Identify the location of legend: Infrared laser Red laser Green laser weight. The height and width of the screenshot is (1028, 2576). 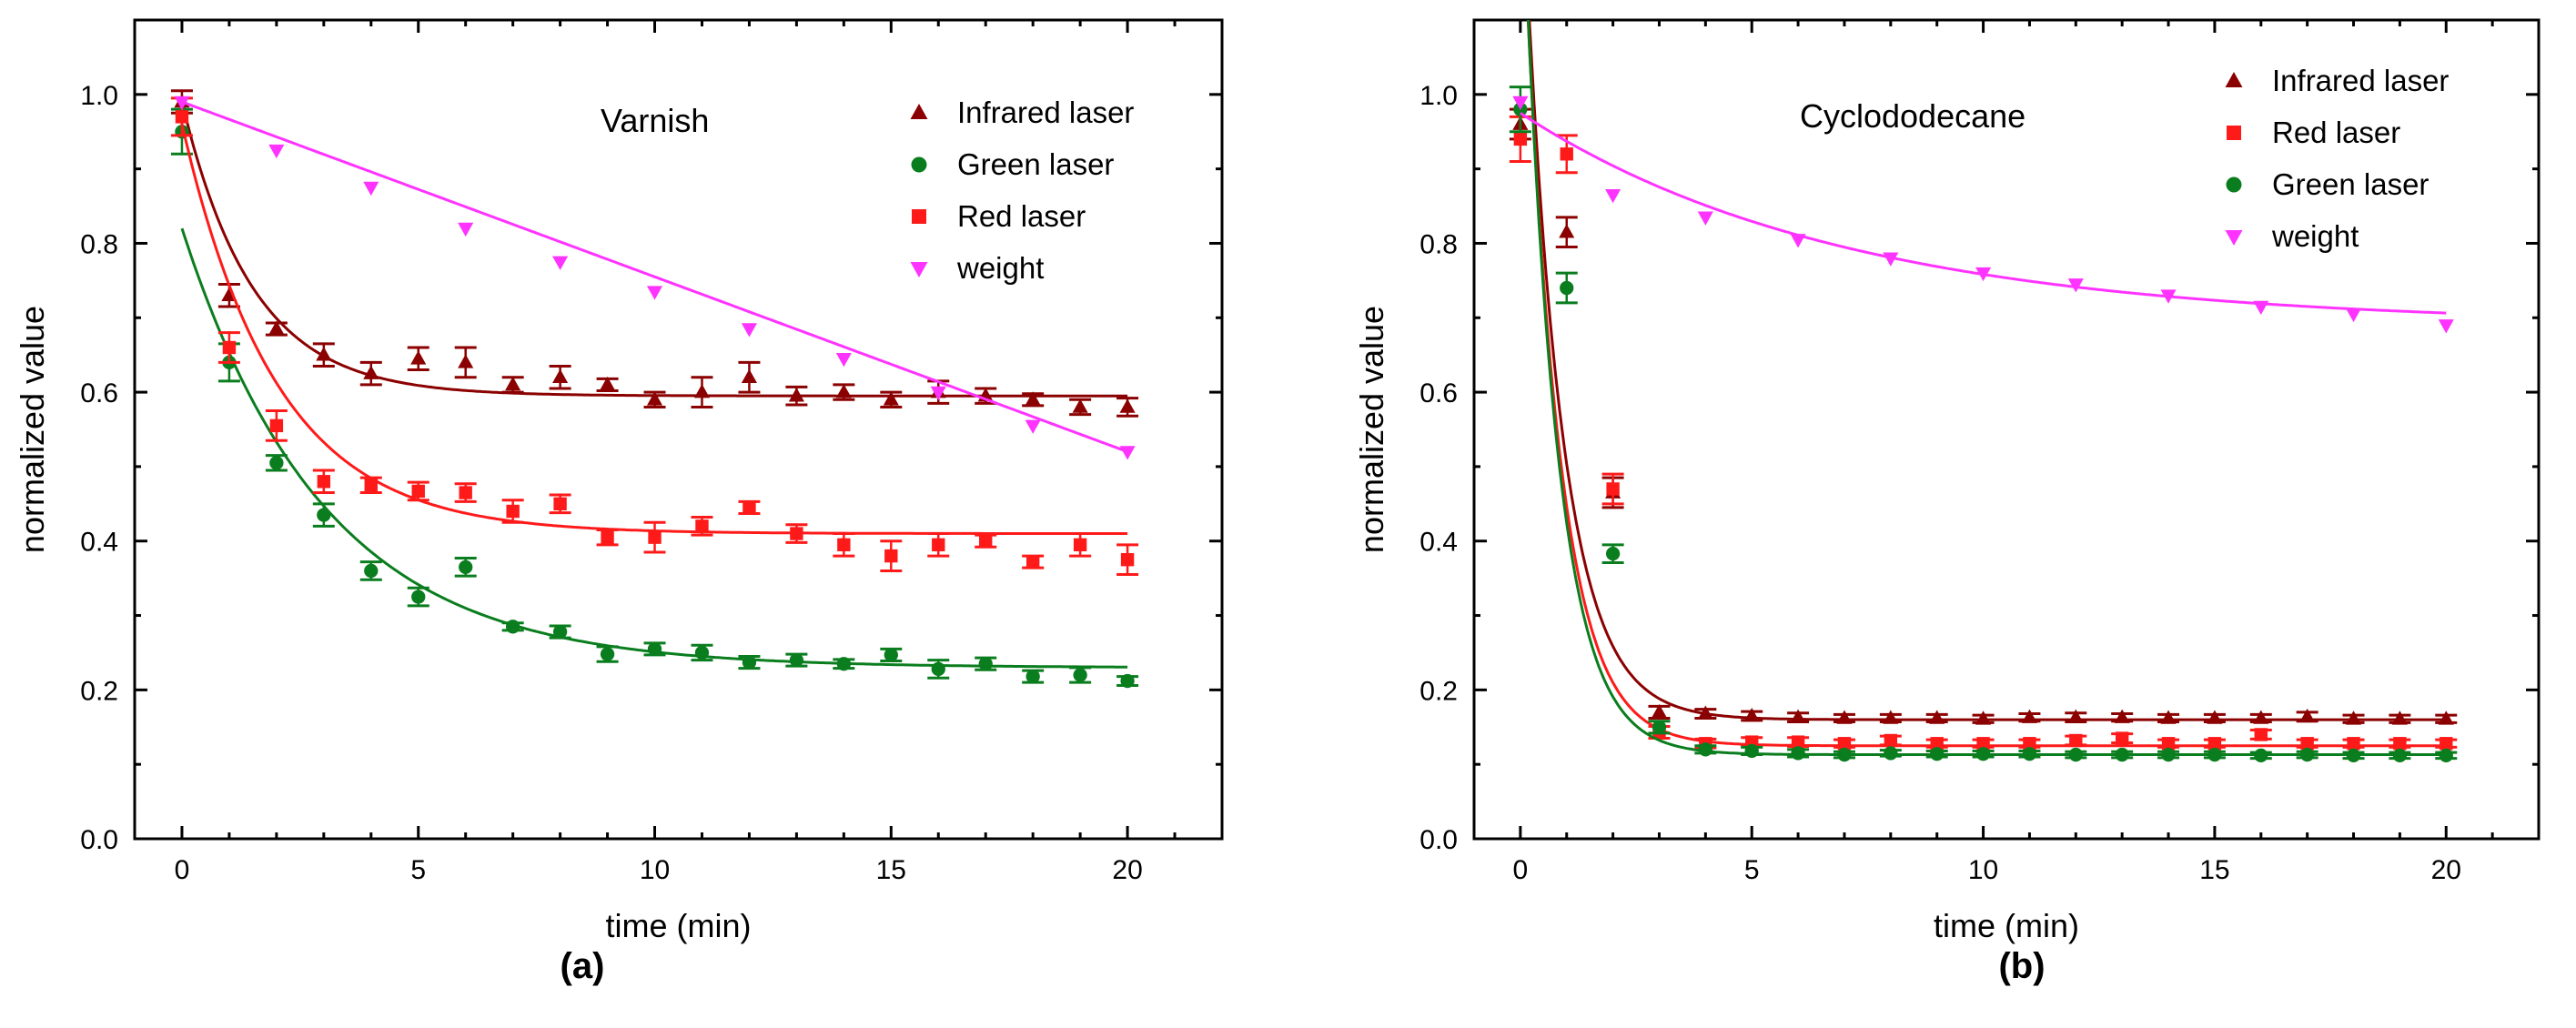
(2337, 158).